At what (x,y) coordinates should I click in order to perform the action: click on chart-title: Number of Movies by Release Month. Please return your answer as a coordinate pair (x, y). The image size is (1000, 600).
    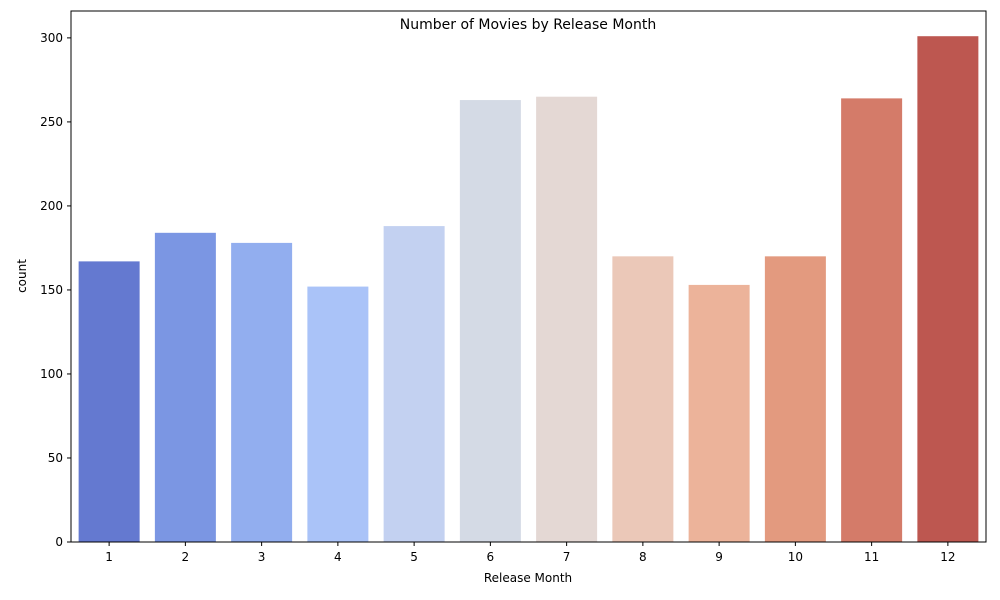
    Looking at the image, I should click on (528, 25).